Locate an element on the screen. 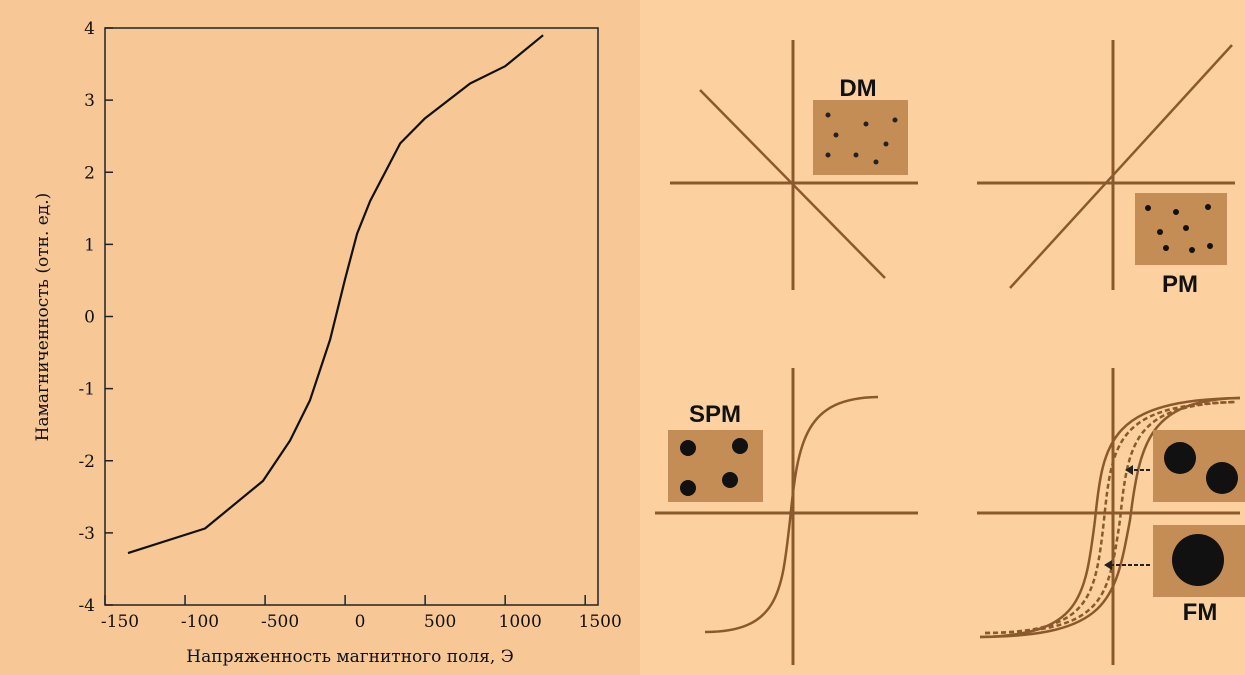  y-tick-label: 1 is located at coordinates (89, 245).